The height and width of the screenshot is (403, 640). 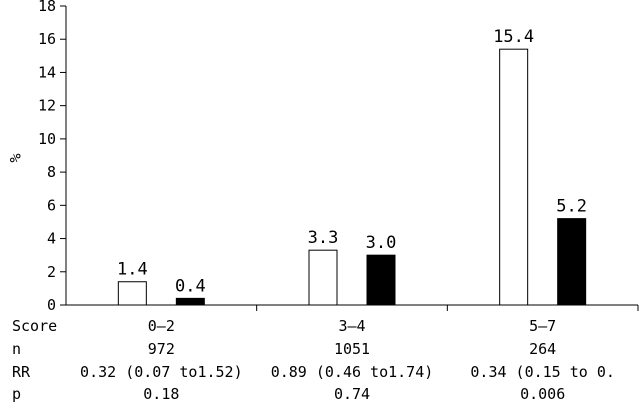 I want to click on y-ticks: 0 2 4 6 8 10 12 14 16 18, so click(x=52, y=157).